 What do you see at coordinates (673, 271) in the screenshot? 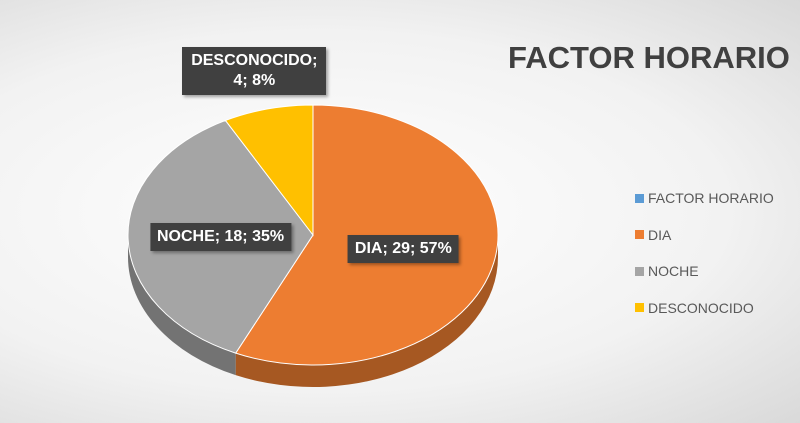
I see `legend-label: NOCHE` at bounding box center [673, 271].